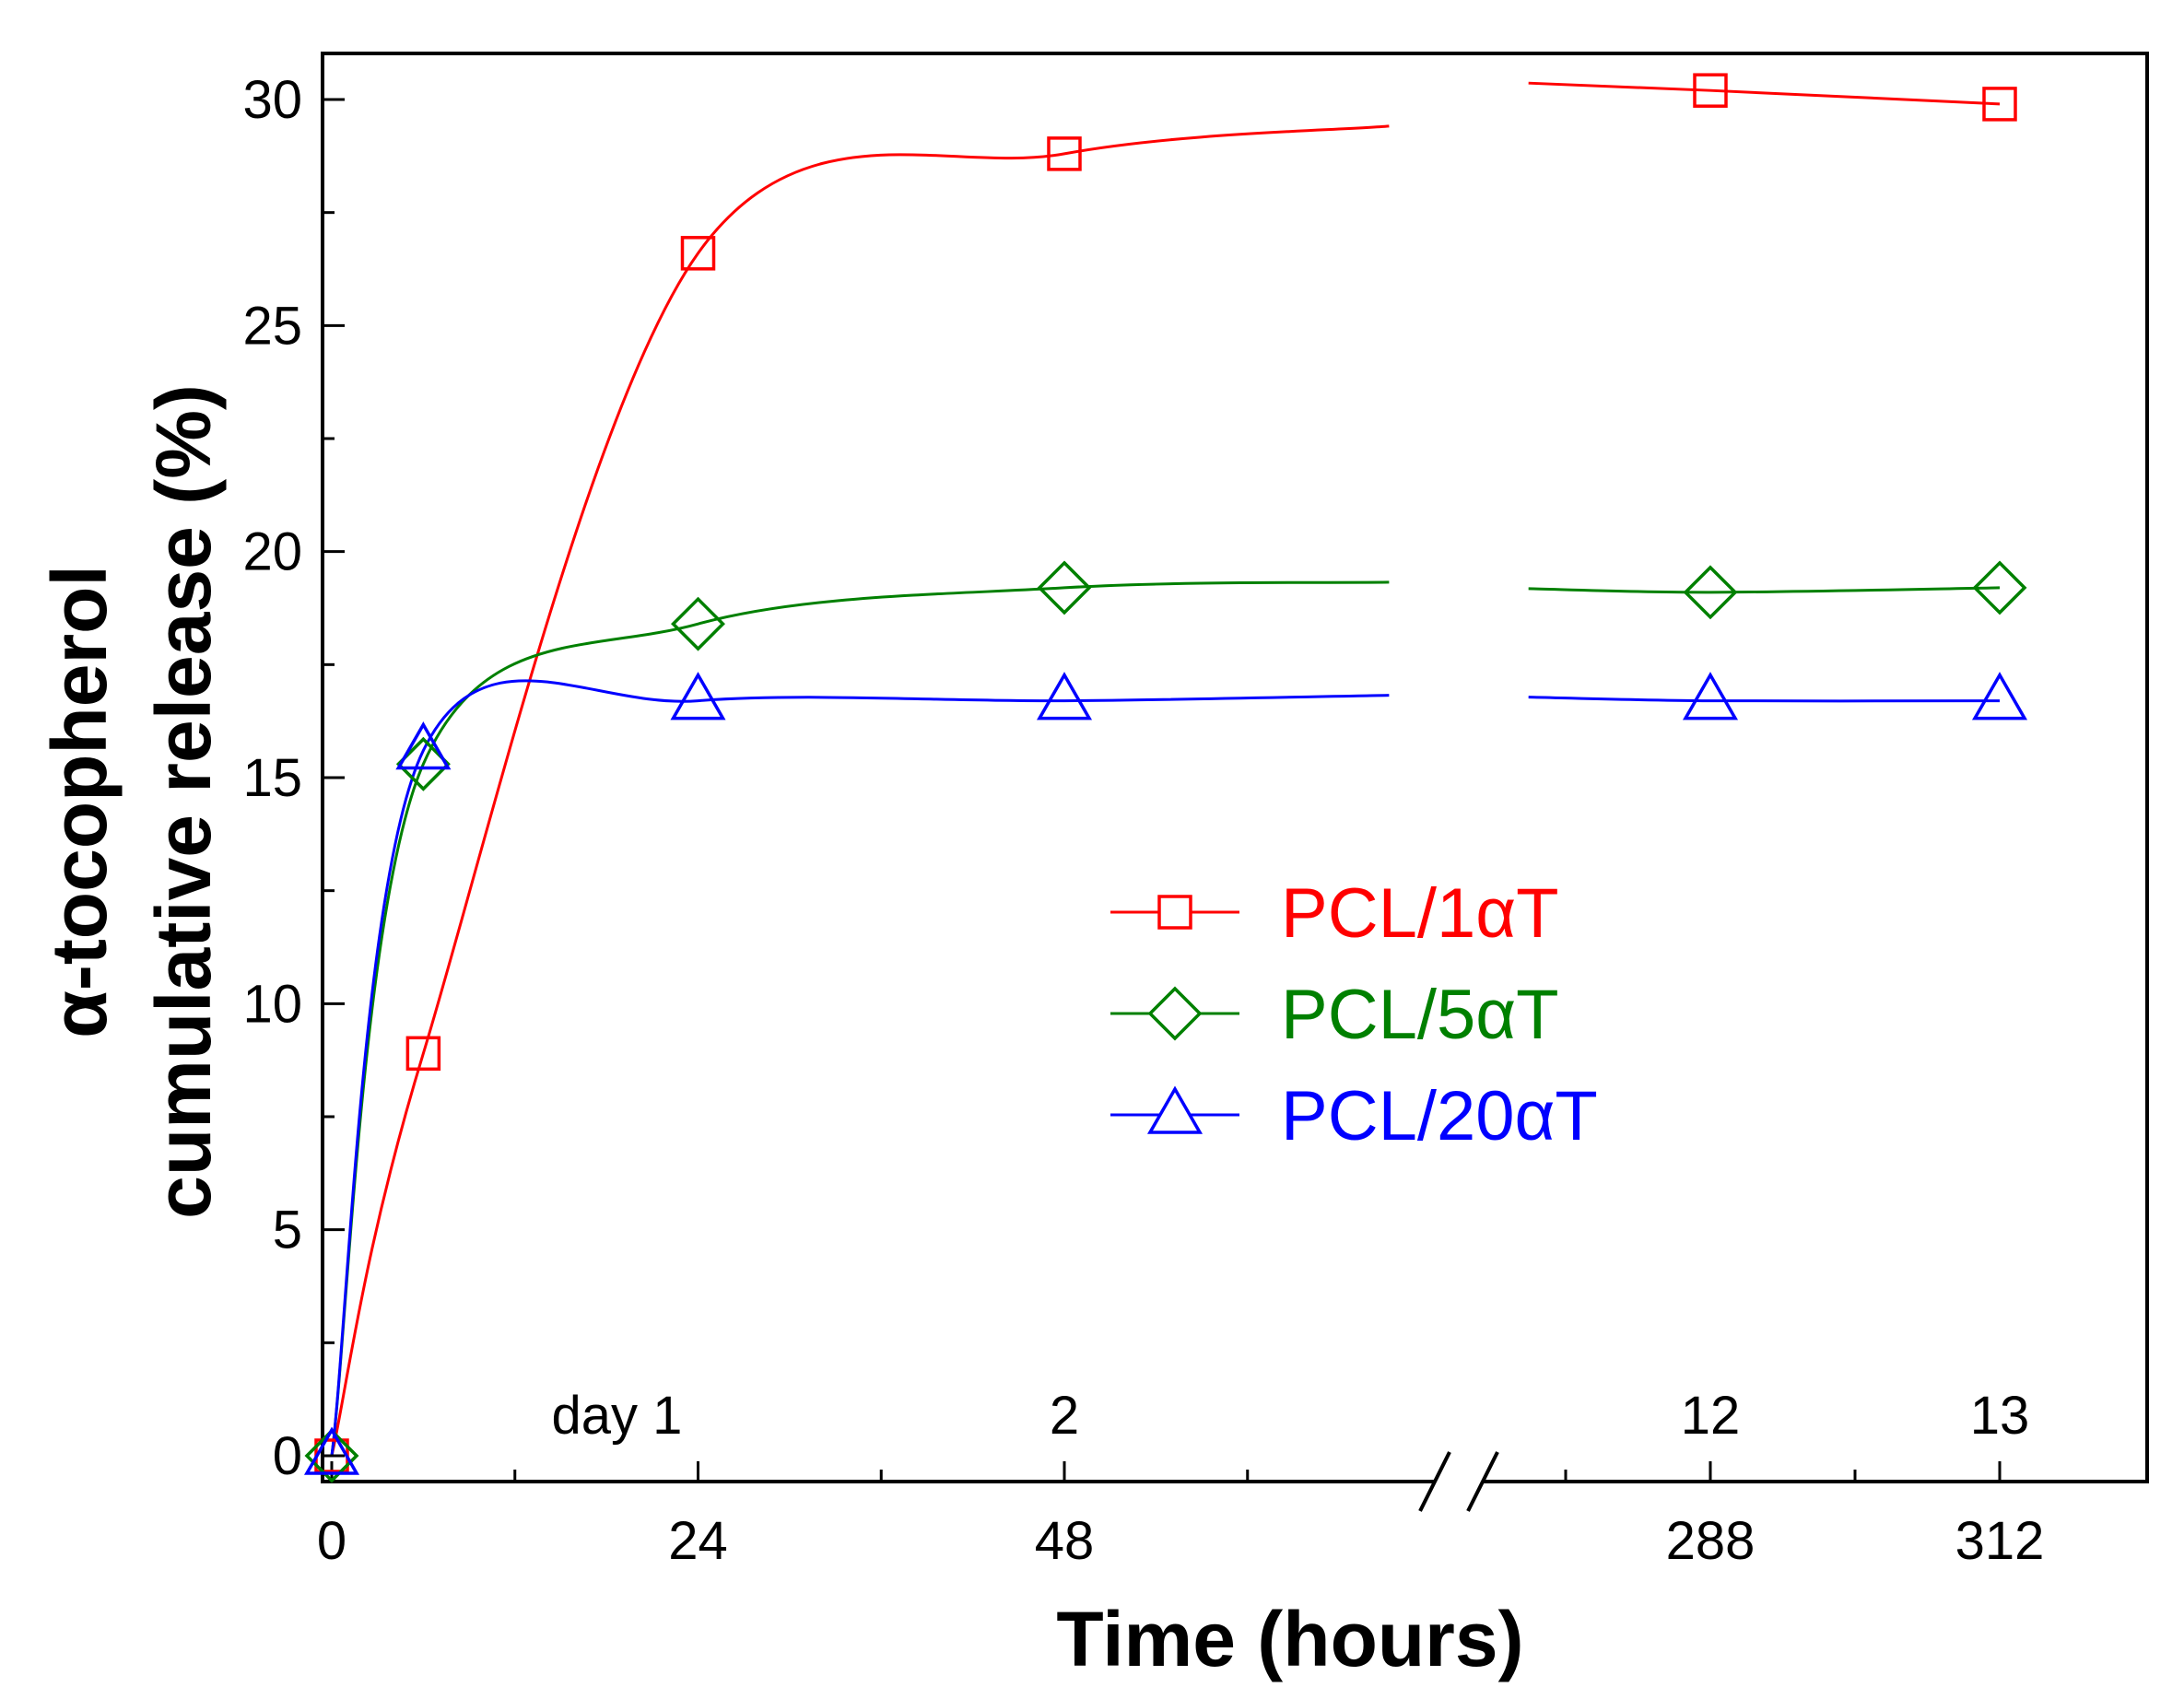 The image size is (2184, 1699). What do you see at coordinates (2000, 1541) in the screenshot?
I see `x-tick-label: 312` at bounding box center [2000, 1541].